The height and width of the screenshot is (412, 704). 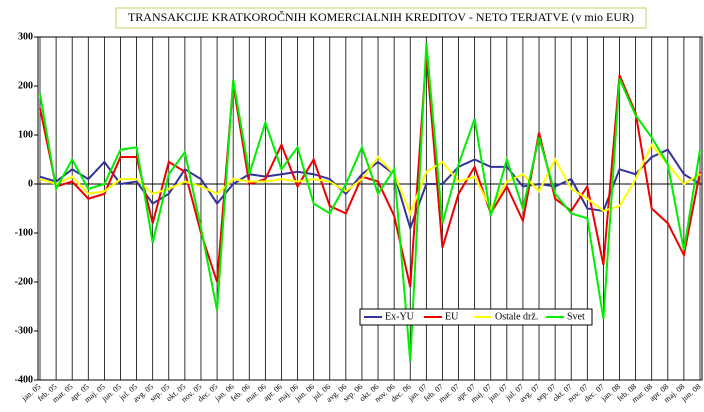 What do you see at coordinates (576, 316) in the screenshot?
I see `legend-label: Svet` at bounding box center [576, 316].